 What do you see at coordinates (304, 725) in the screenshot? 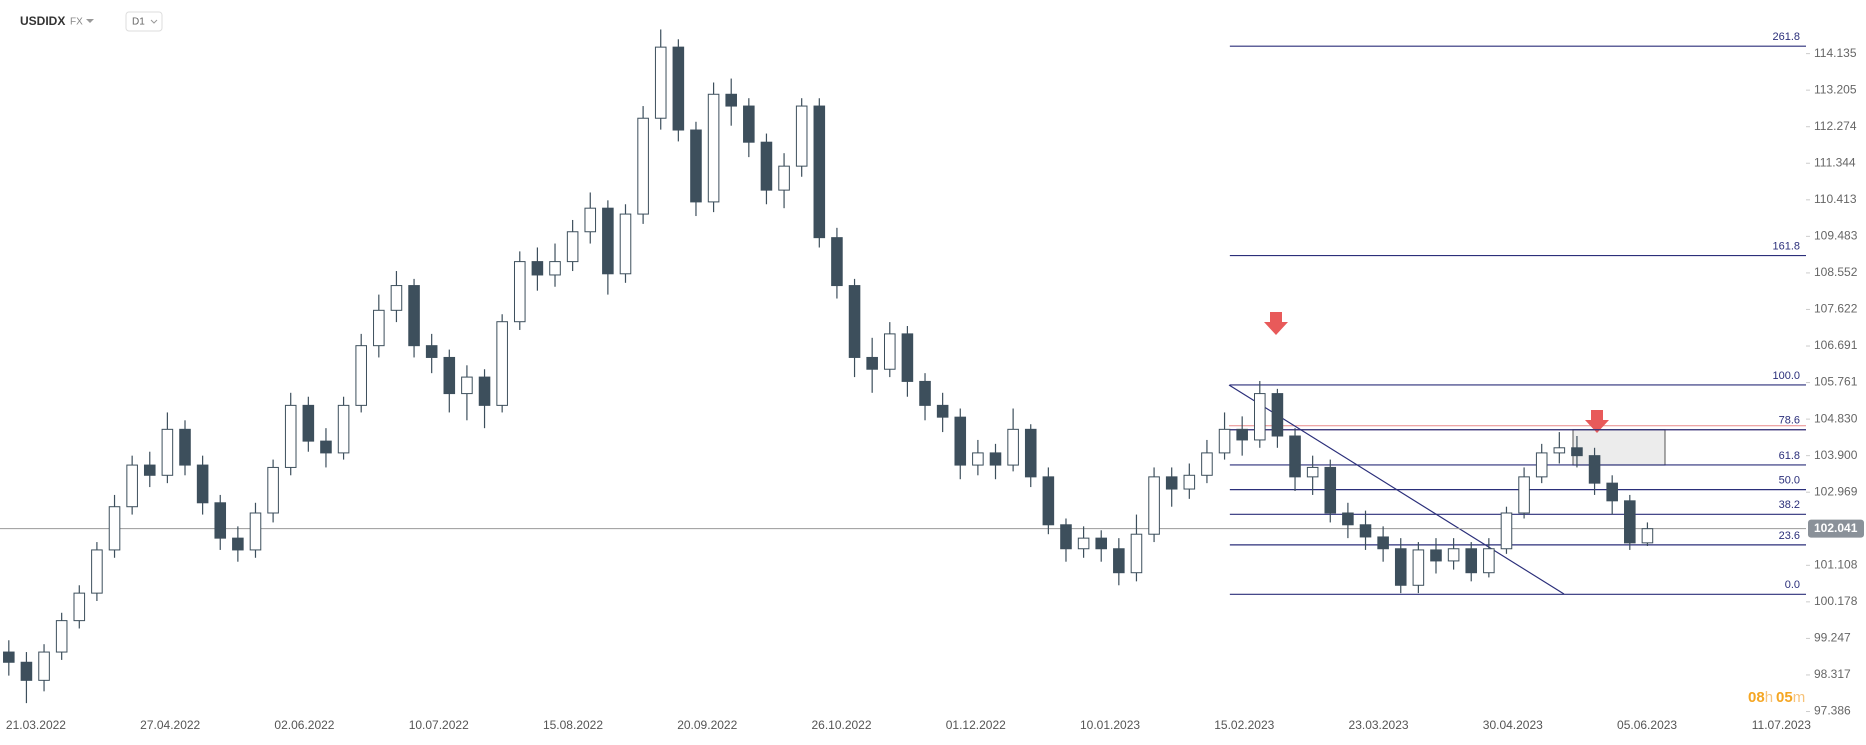
I see `x-tick-label: 02.06.2022` at bounding box center [304, 725].